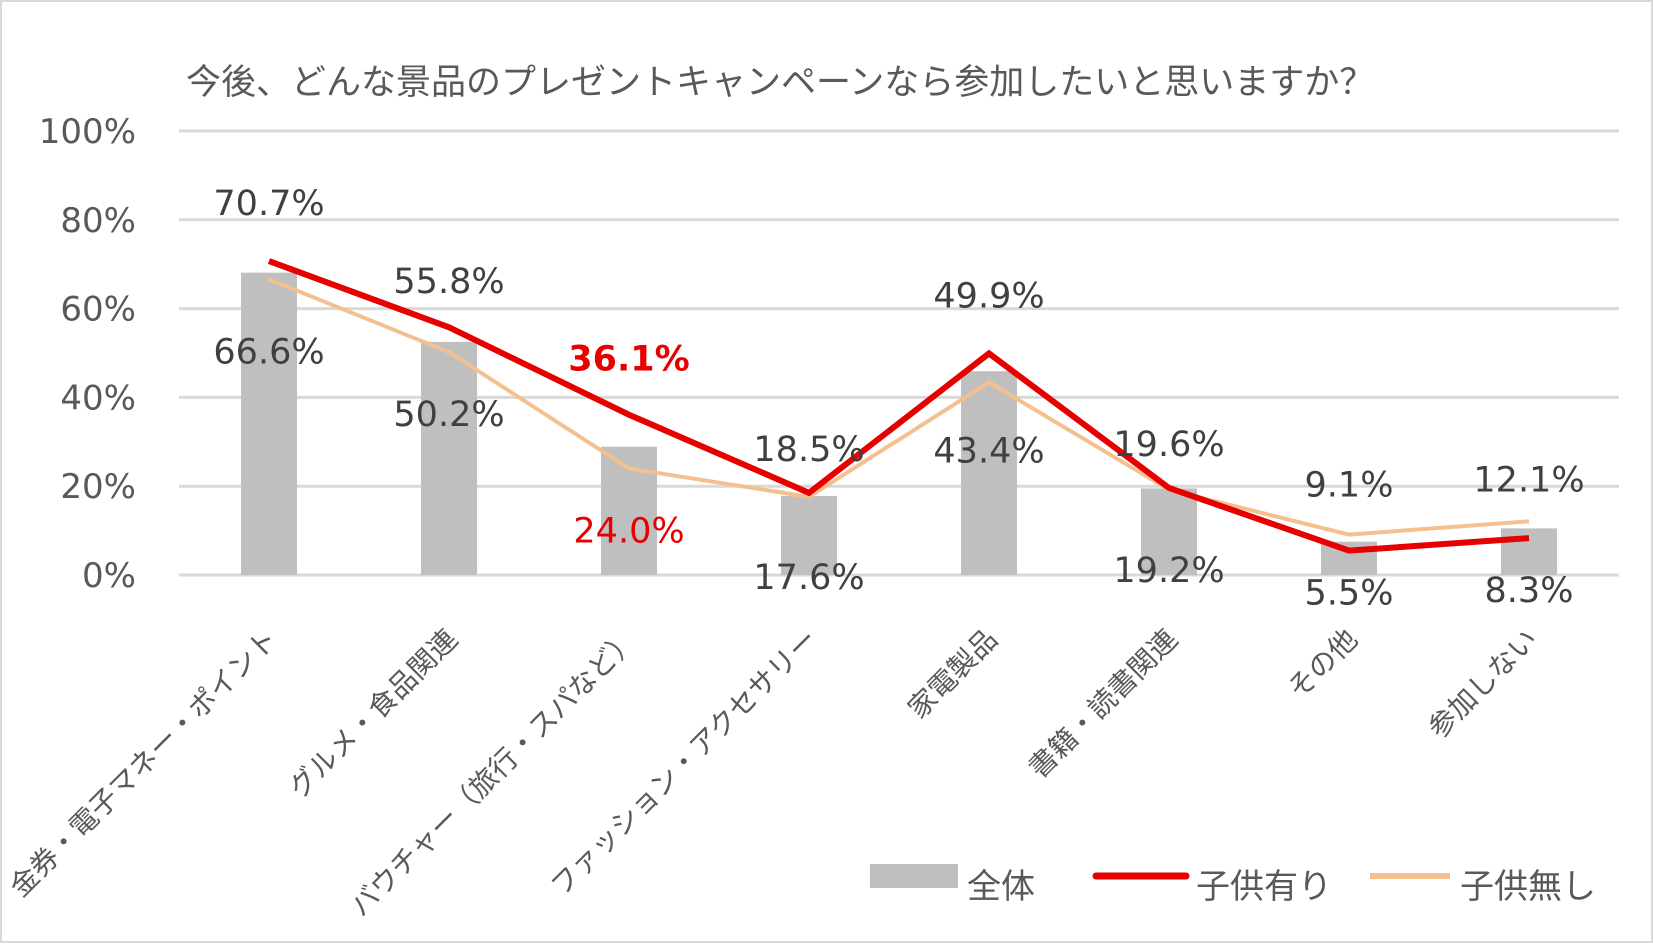  I want to click on data-label: 36.1%, so click(628, 360).